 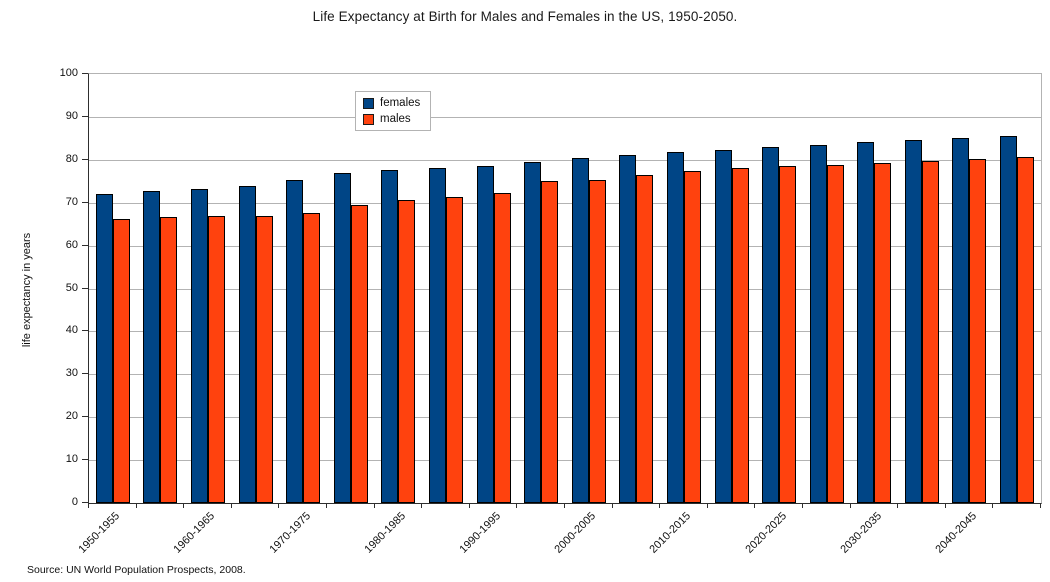 I want to click on bar-females-2035-2040, so click(x=913, y=321).